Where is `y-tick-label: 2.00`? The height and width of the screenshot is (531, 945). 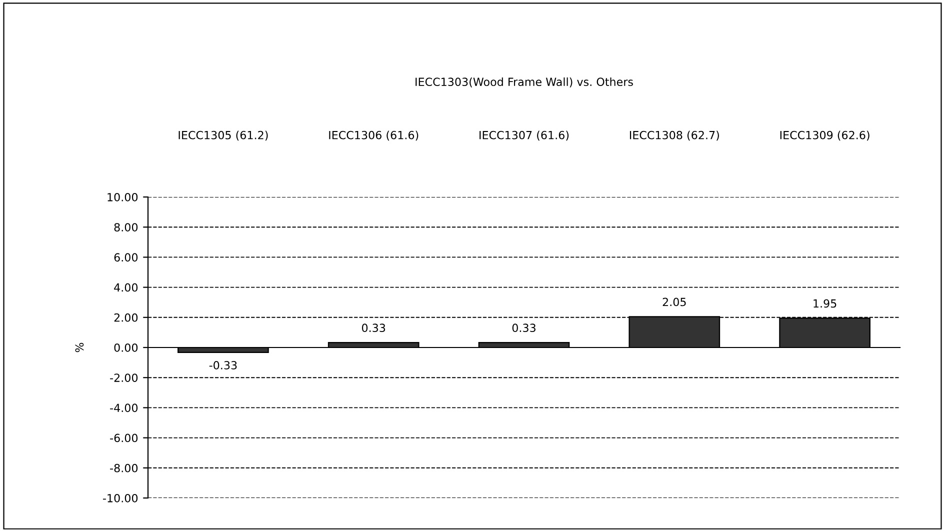 y-tick-label: 2.00 is located at coordinates (126, 317).